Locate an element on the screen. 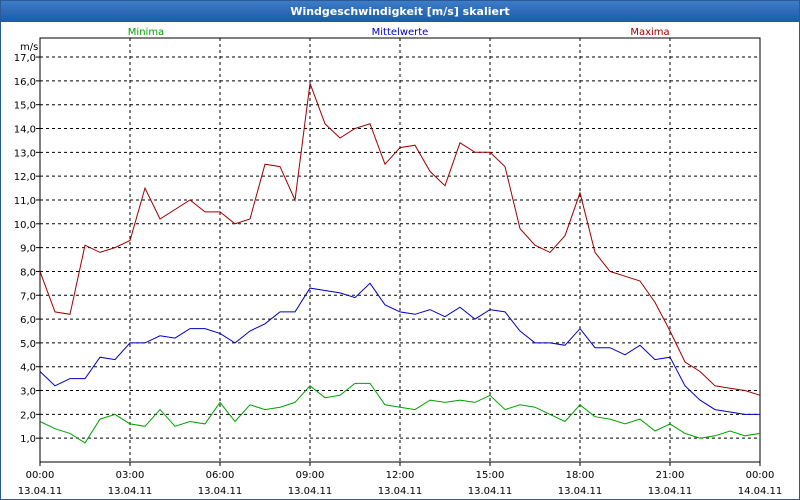 The height and width of the screenshot is (500, 800). y-tick-label: 4,0 is located at coordinates (28, 368).